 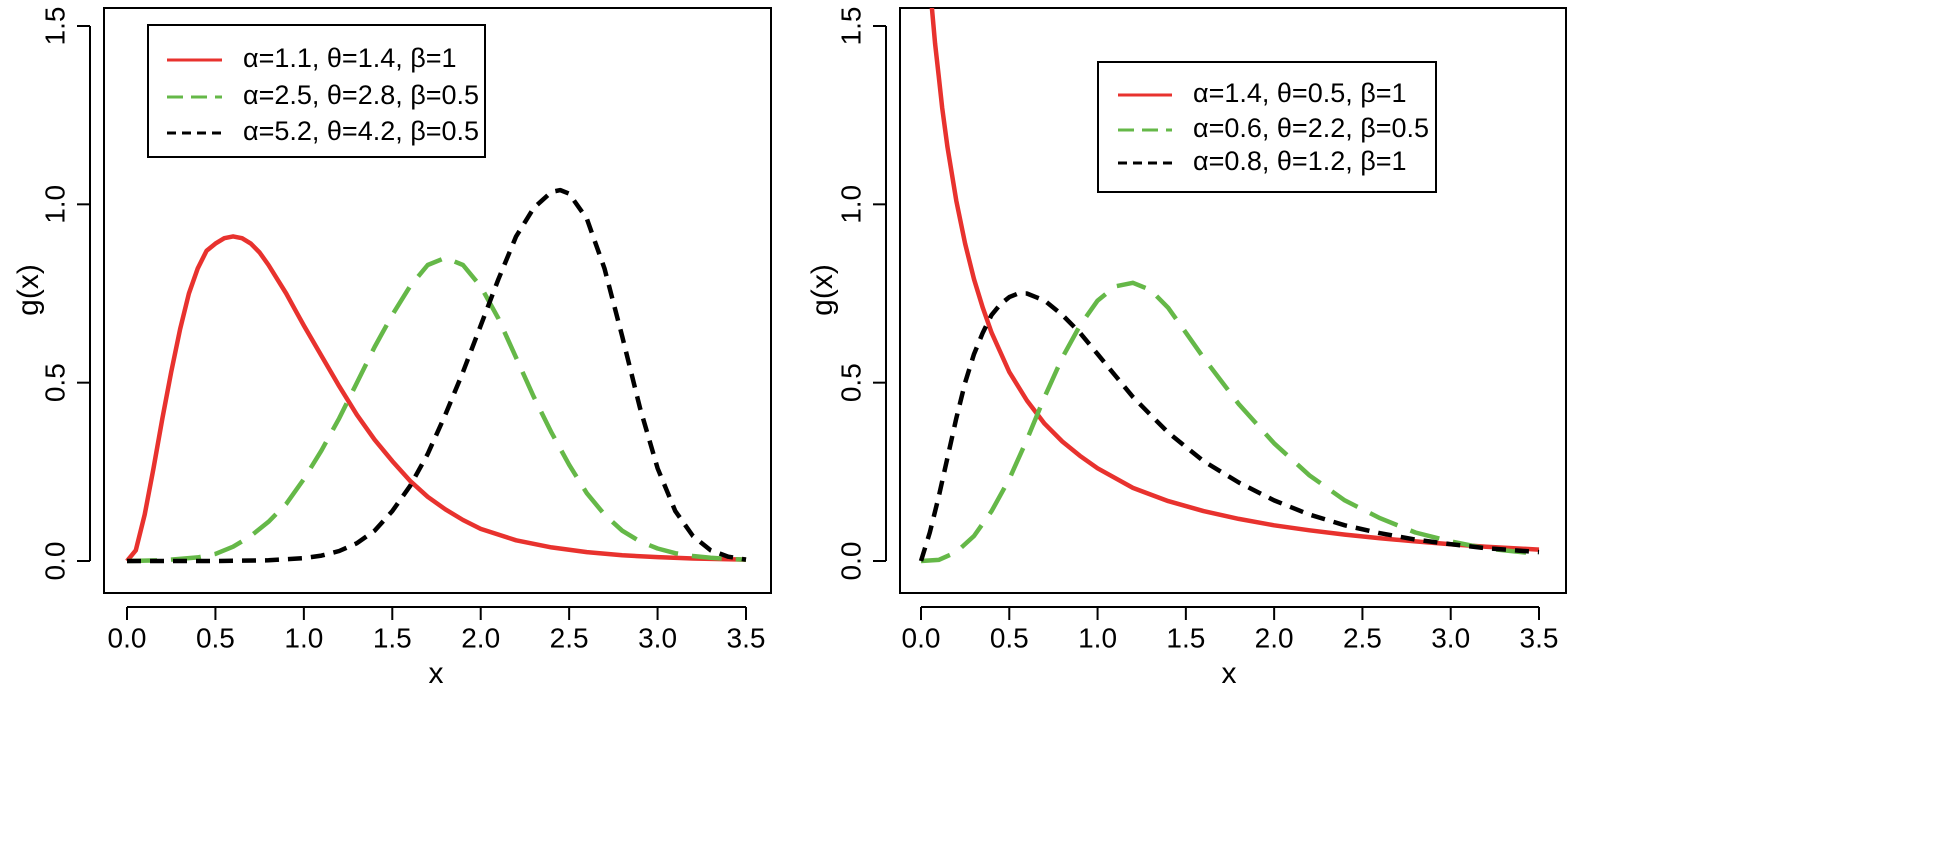 I want to click on legend-label-2: α=2.5, θ=2.8, β=0.5, so click(x=361, y=95).